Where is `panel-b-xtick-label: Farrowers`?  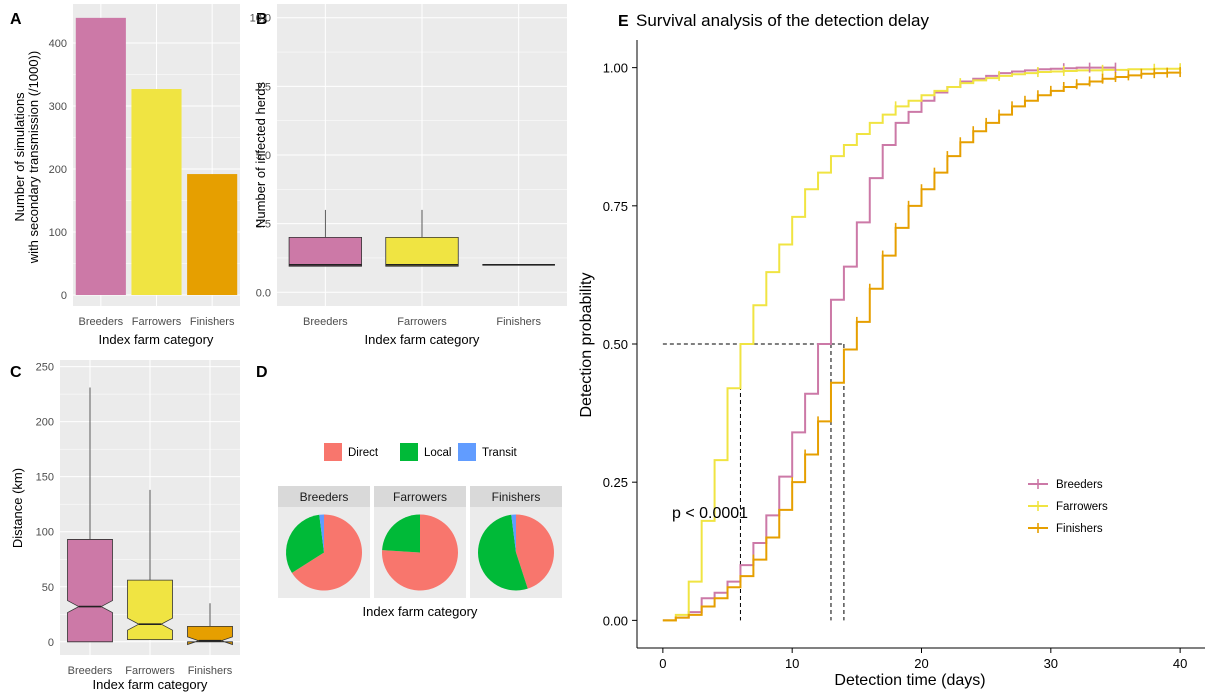 panel-b-xtick-label: Farrowers is located at coordinates (422, 322).